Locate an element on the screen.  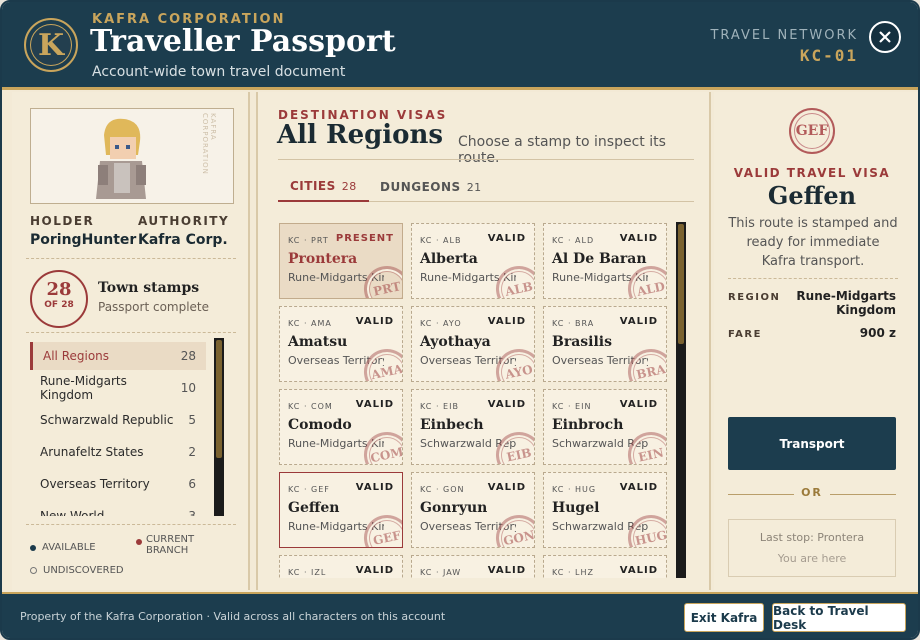
region-item: Overseas Territory 6 is located at coordinates (118, 484).